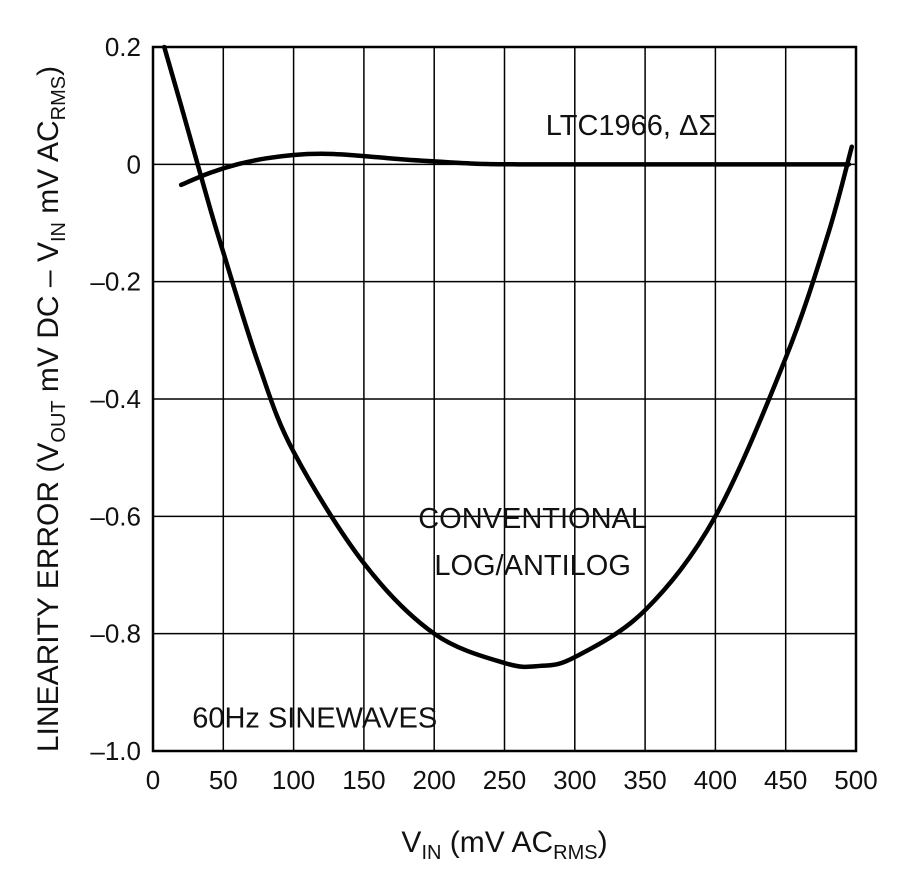  I want to click on annotation-label: CONVENTIONAL, so click(532, 519).